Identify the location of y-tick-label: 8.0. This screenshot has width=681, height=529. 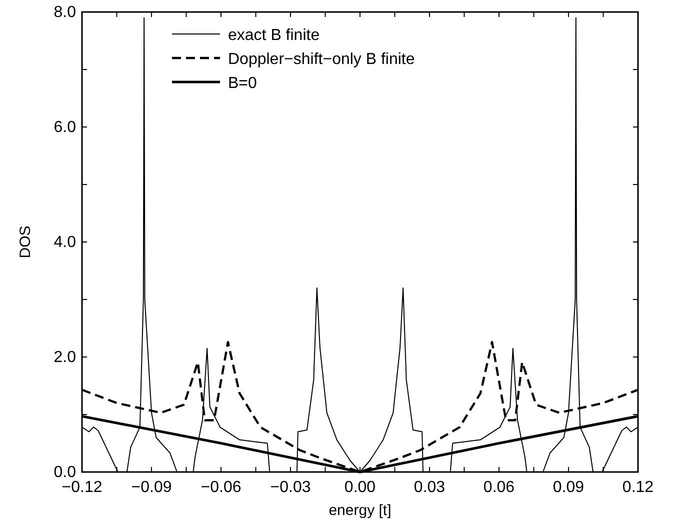
(65, 12).